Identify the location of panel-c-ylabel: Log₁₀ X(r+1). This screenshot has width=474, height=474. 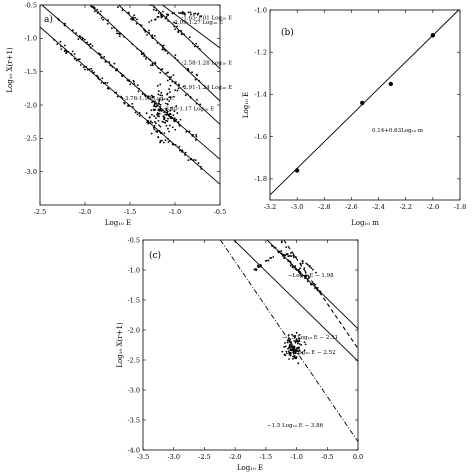
(120, 345).